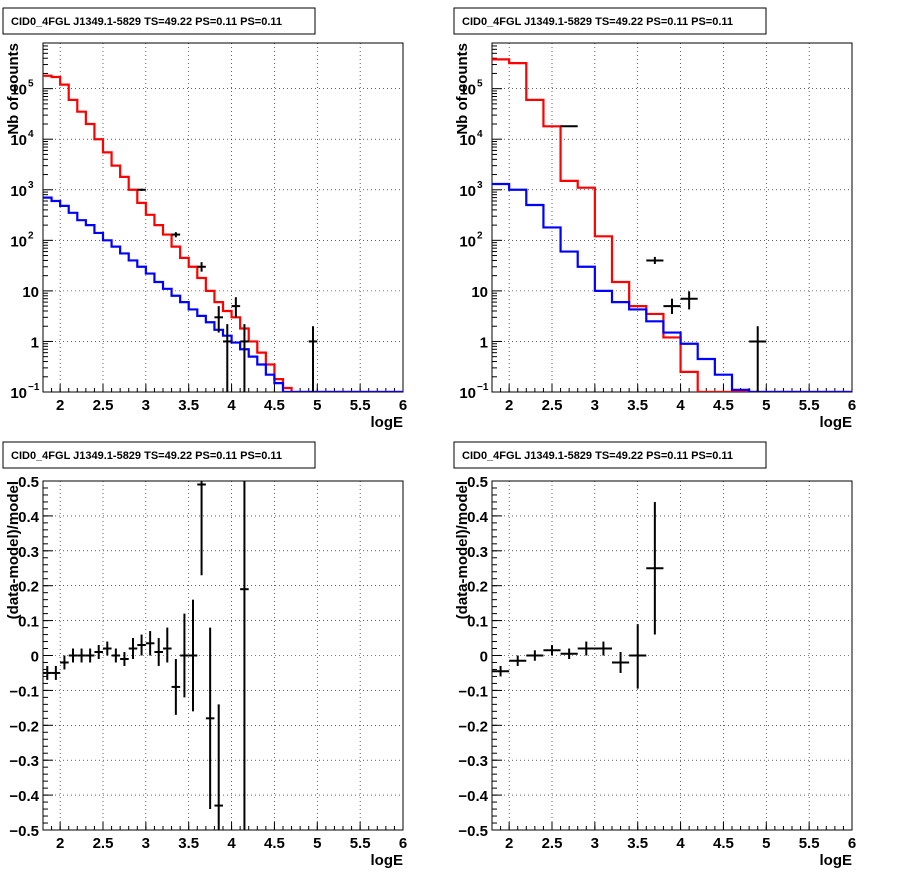  What do you see at coordinates (483, 387) in the screenshot?
I see `y-tick-exponent: −1` at bounding box center [483, 387].